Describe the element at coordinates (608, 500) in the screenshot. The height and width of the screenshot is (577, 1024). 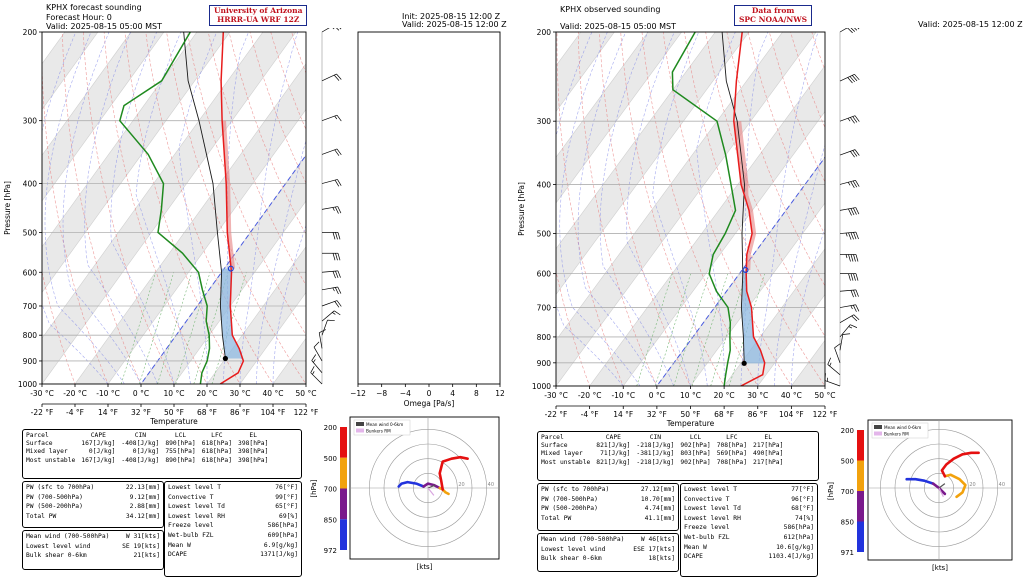
I see `stat-row: PW (700-500hPa) 10.70[mm]` at that location.